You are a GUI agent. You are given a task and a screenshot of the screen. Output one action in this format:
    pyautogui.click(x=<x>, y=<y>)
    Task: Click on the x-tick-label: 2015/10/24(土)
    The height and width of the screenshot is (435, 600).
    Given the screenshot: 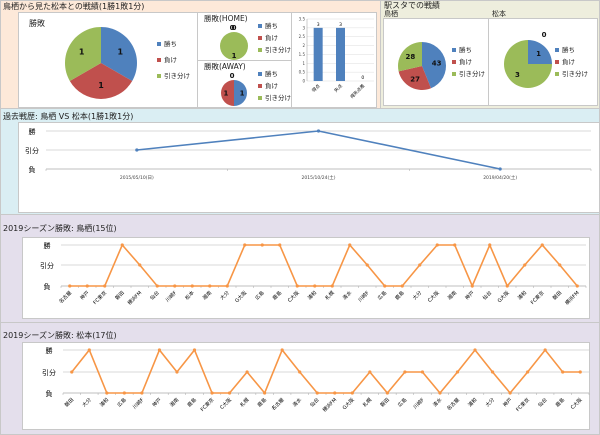 What is the action you would take?
    pyautogui.click(x=319, y=177)
    